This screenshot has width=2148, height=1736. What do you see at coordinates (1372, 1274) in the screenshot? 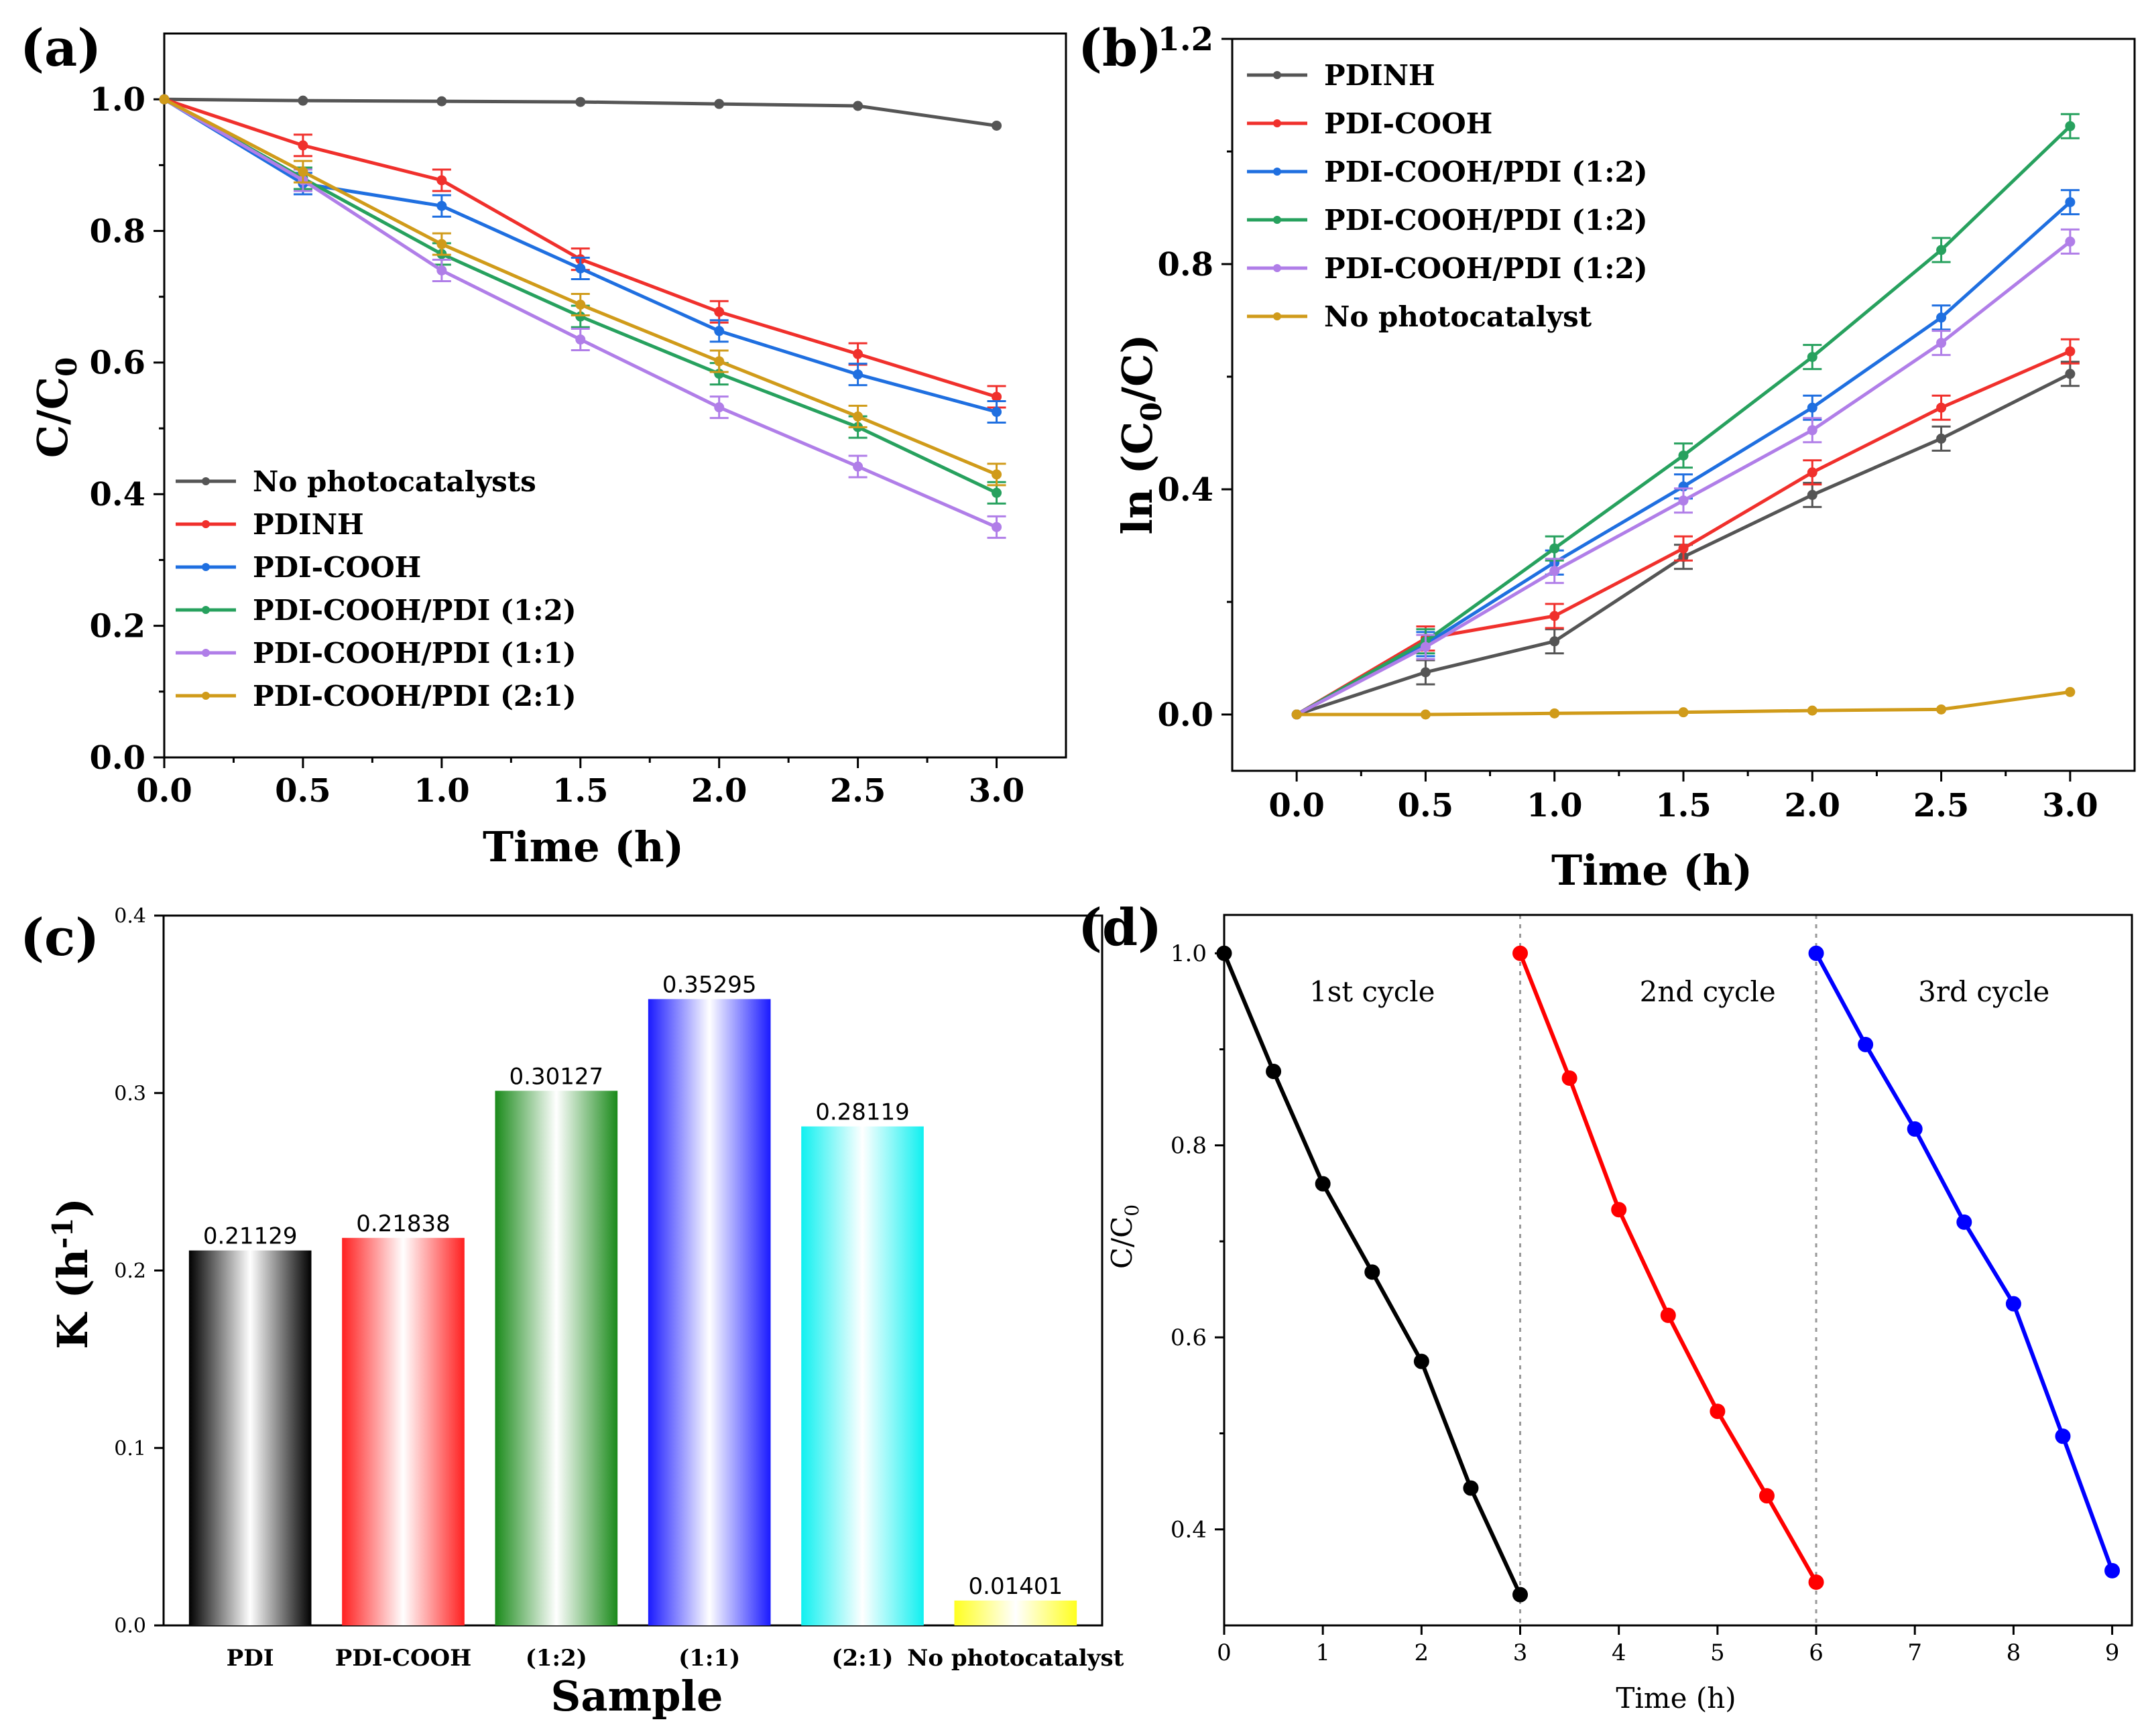
I see `series-1st-cycle` at bounding box center [1372, 1274].